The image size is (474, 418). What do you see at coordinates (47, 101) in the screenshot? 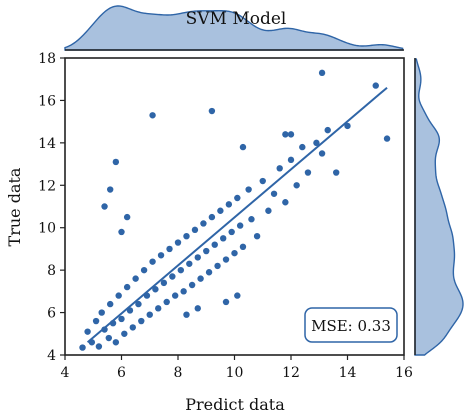
I see `y-tick-label: 16` at bounding box center [47, 101].